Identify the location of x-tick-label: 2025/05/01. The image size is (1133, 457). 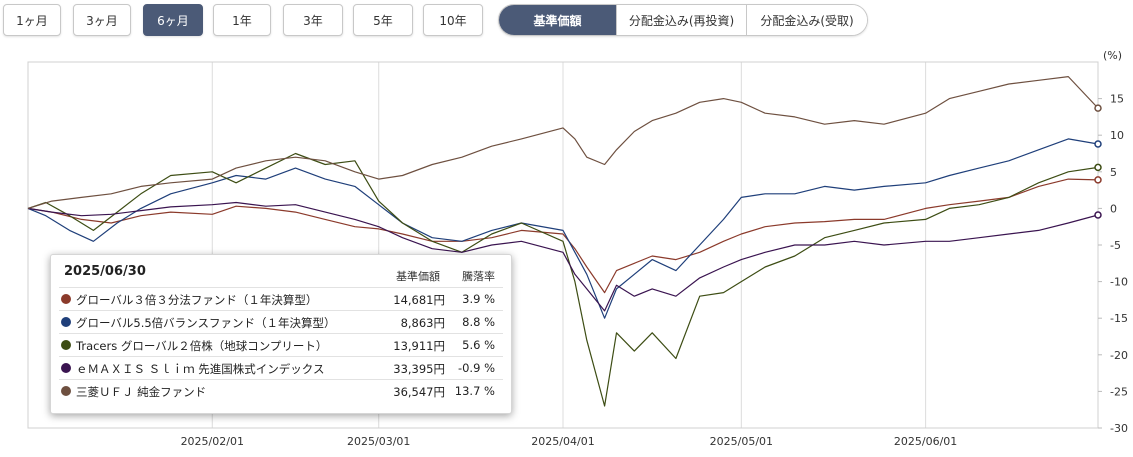
(741, 441).